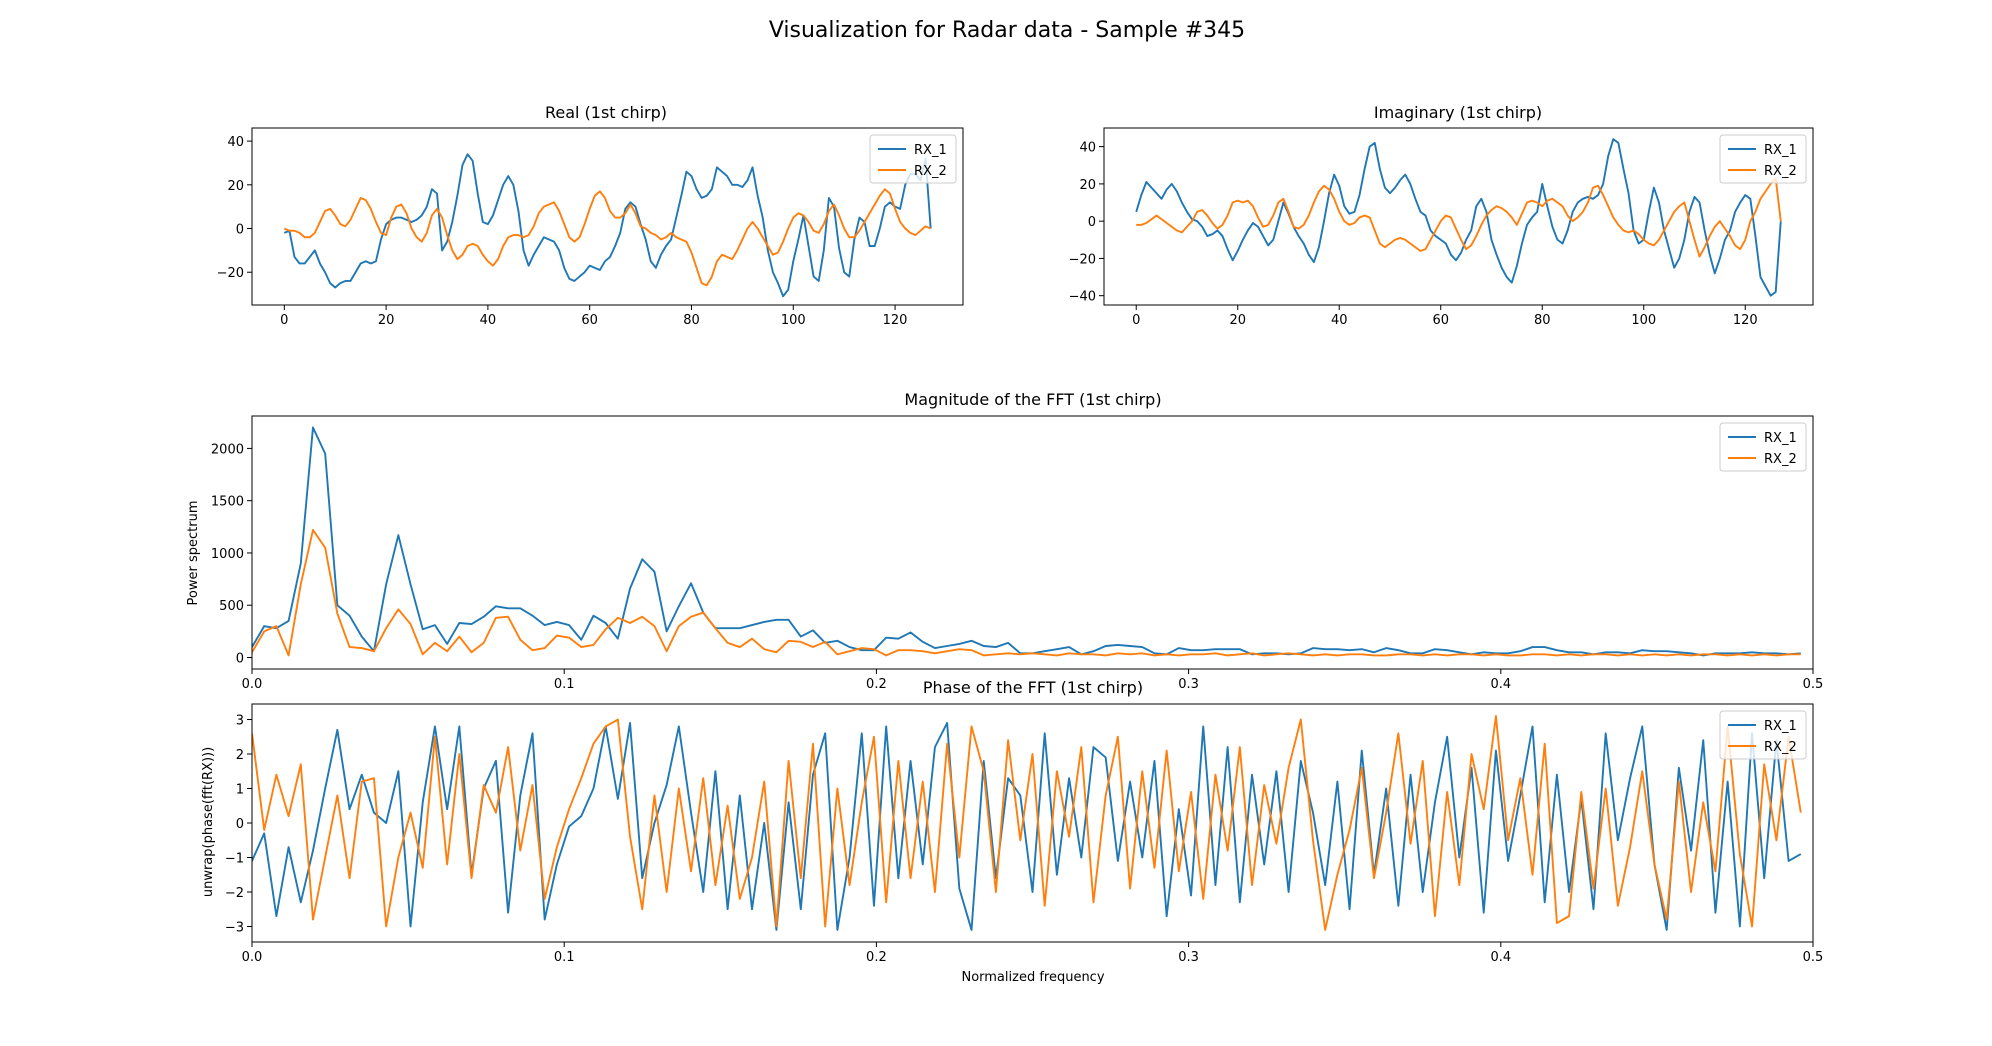 The height and width of the screenshot is (1046, 1992). What do you see at coordinates (240, 755) in the screenshot?
I see `y-tick-label: 2` at bounding box center [240, 755].